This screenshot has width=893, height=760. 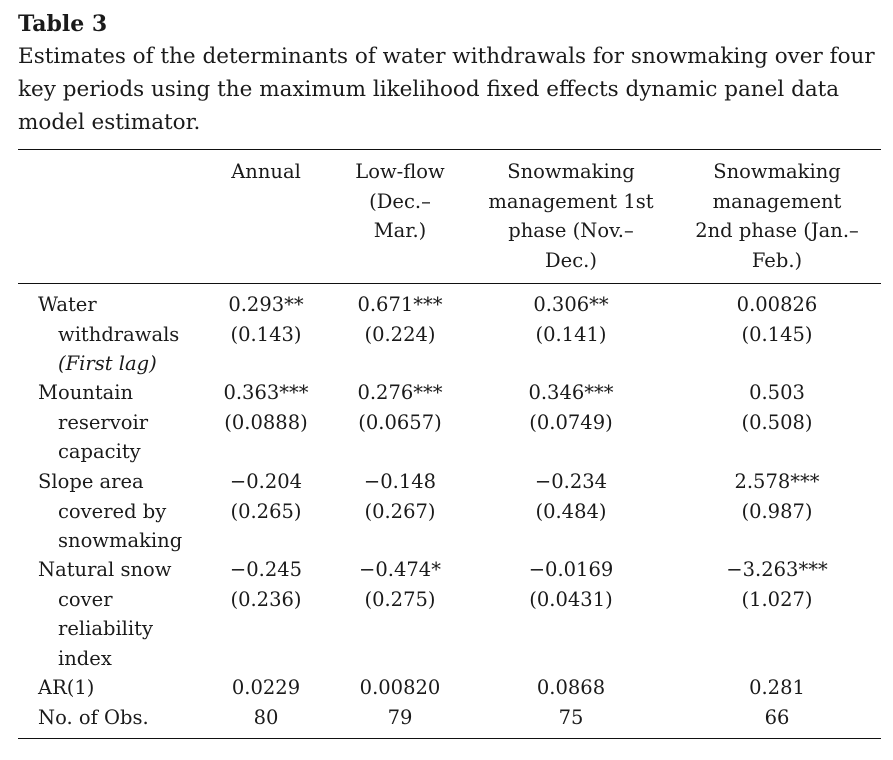 I want to click on estimate: 0.671***, so click(x=400, y=304).